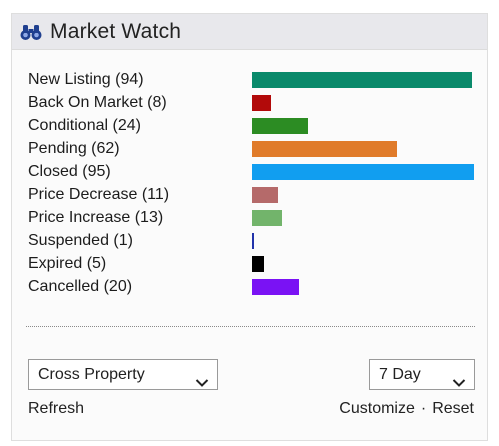  I want to click on chart-row-label: Closed (95), so click(69, 171).